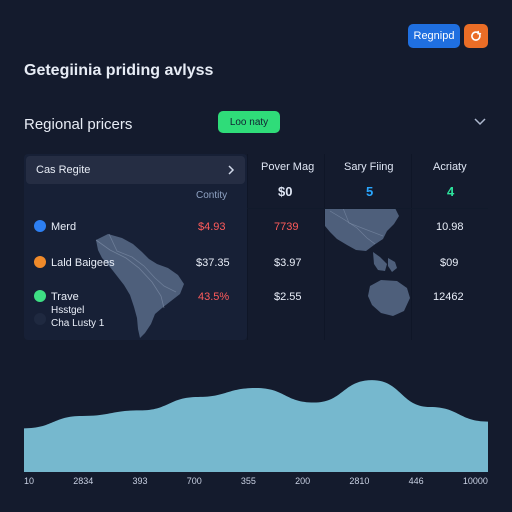 Image resolution: width=512 pixels, height=512 pixels. I want to click on row-value: $4.93, so click(212, 227).